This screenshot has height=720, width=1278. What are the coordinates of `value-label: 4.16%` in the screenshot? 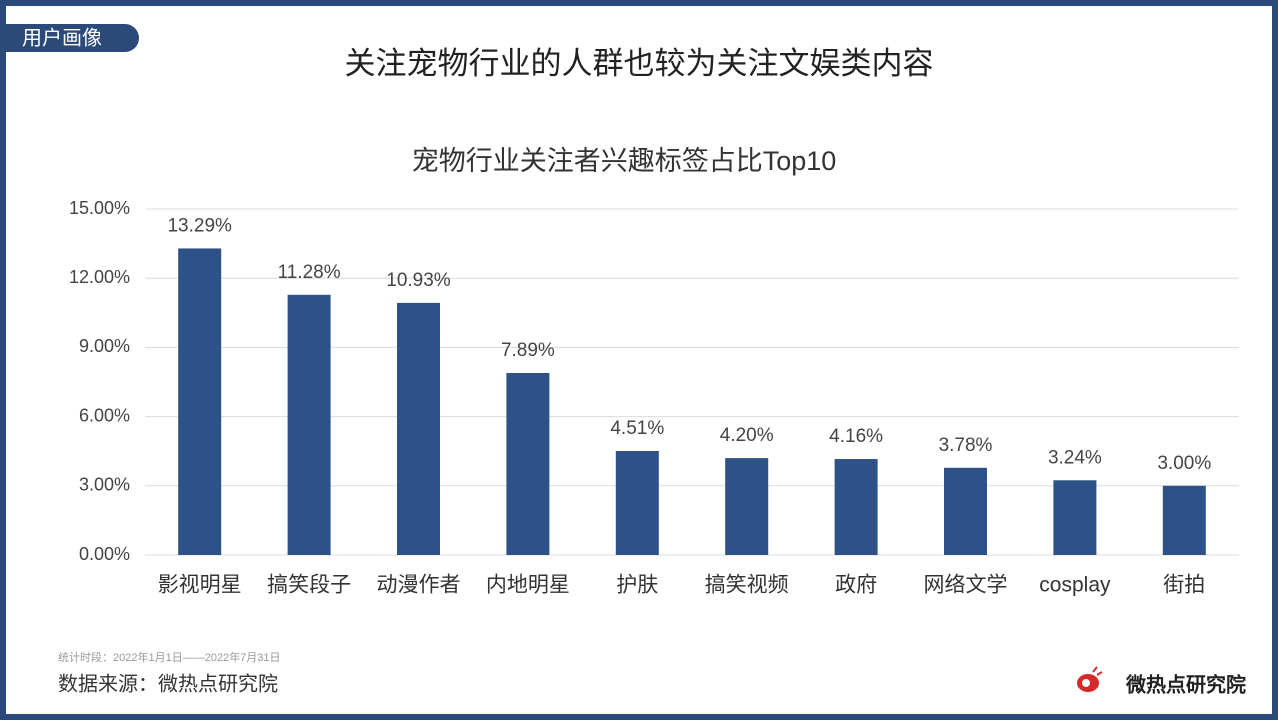 It's located at (856, 436).